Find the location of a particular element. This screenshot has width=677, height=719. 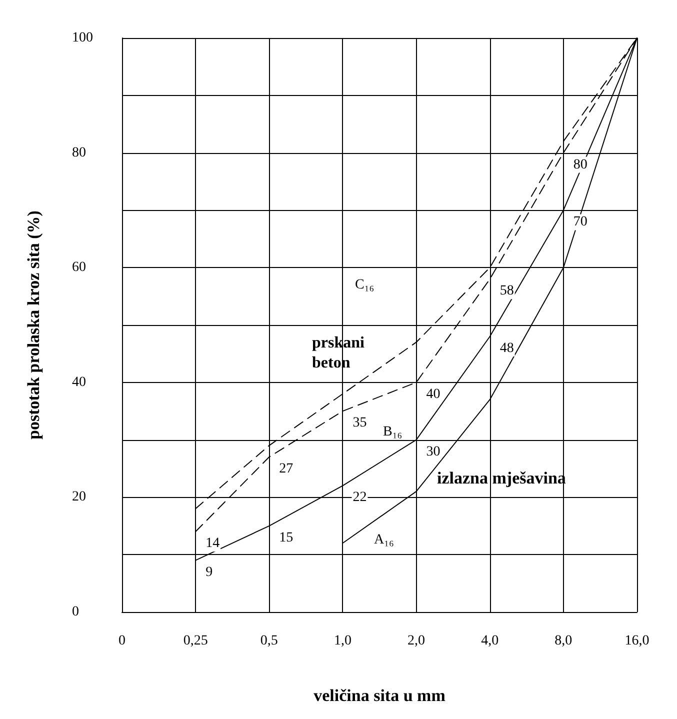

y-tick-label: 0 is located at coordinates (75, 612).